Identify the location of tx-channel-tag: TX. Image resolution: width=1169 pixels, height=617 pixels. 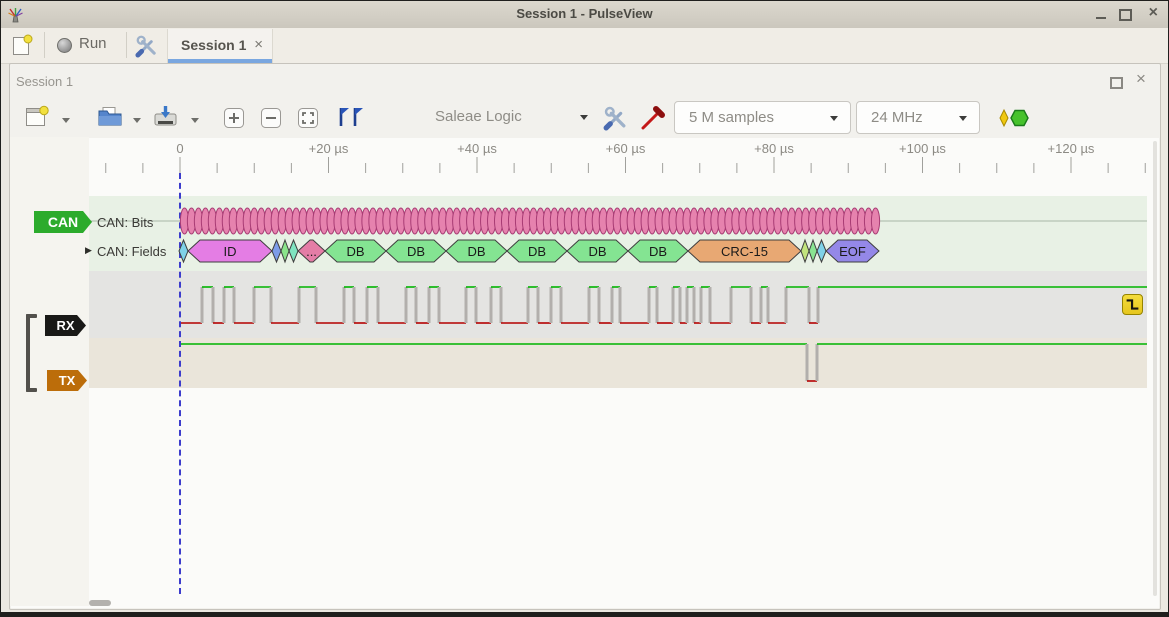
(67, 380).